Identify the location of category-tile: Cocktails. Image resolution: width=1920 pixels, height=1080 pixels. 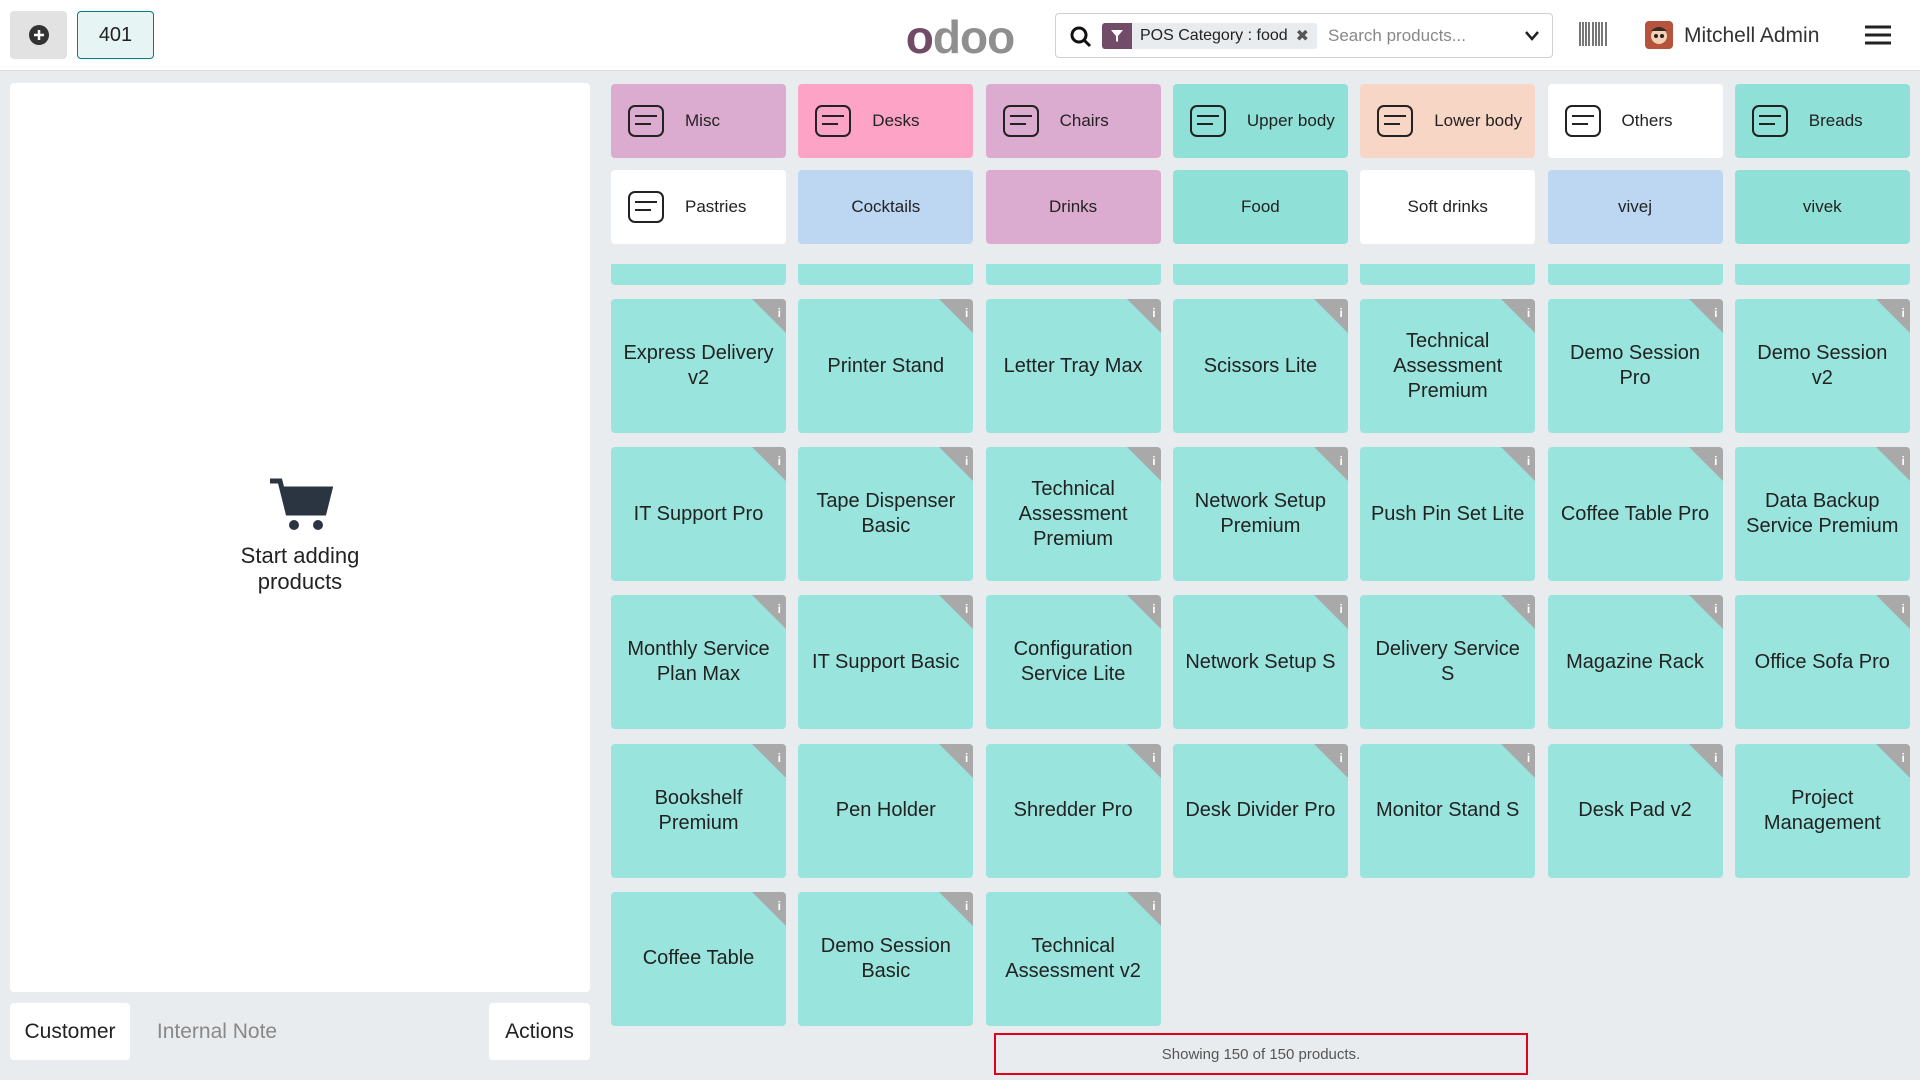
(886, 207).